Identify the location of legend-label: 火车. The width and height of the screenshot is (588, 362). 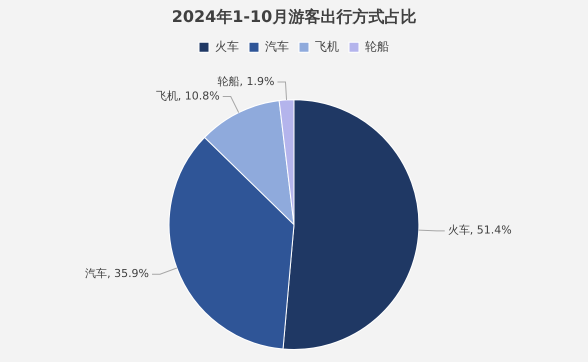
(227, 46).